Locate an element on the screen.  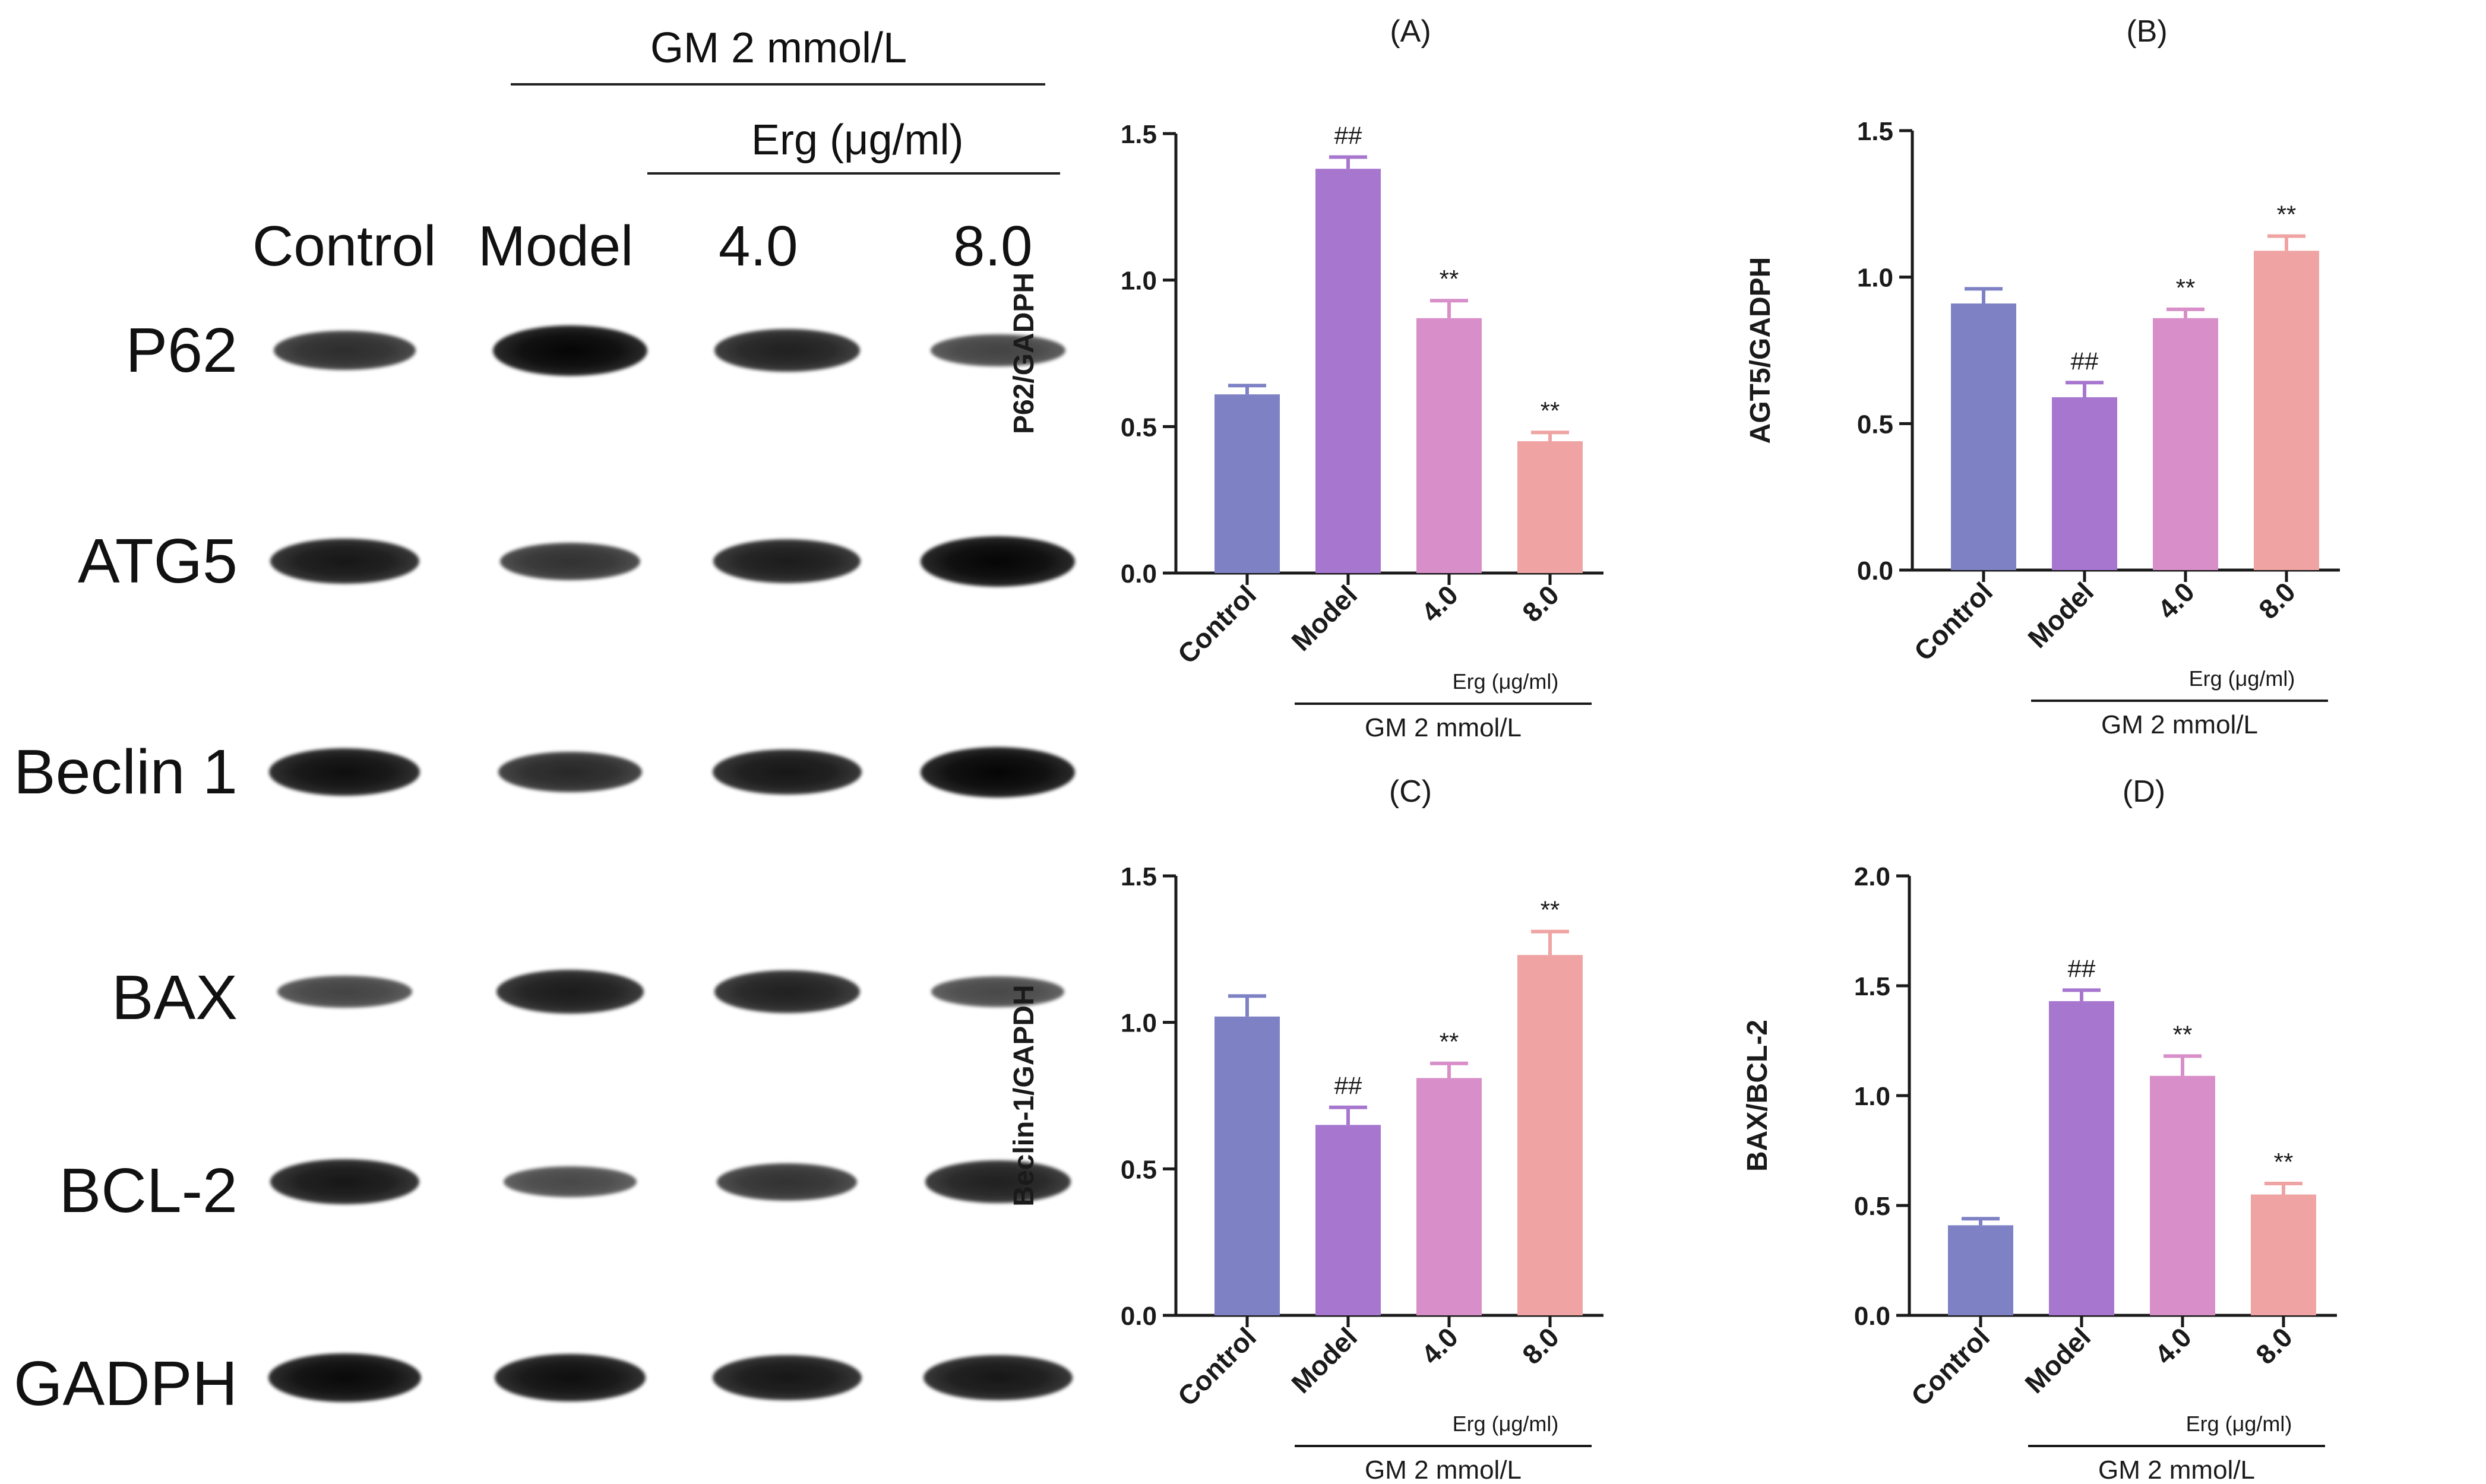
y-axis-label: AGT5/GADPH is located at coordinates (1760, 350).